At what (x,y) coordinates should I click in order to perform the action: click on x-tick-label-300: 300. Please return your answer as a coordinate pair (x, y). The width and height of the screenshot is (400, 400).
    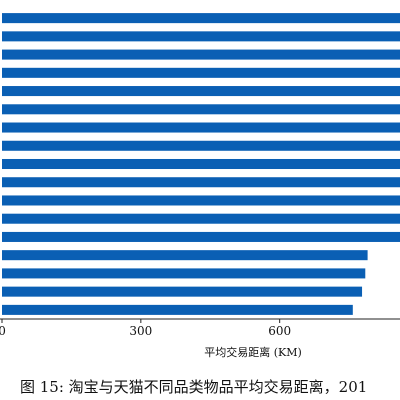
    Looking at the image, I should click on (140, 331).